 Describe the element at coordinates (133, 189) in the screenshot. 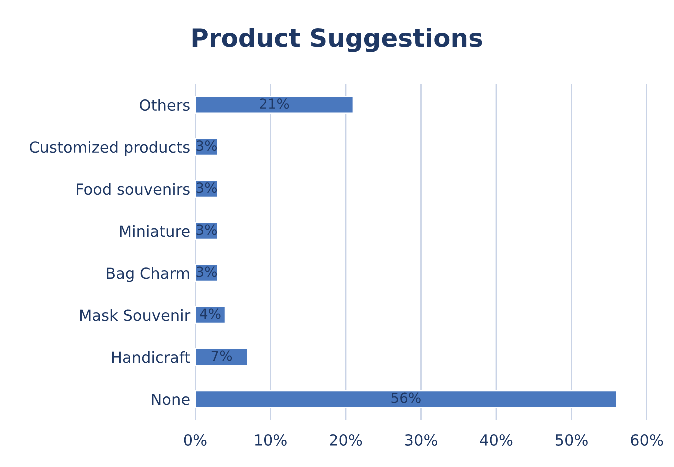

I see `y-tick-label: Food souvenirs` at that location.